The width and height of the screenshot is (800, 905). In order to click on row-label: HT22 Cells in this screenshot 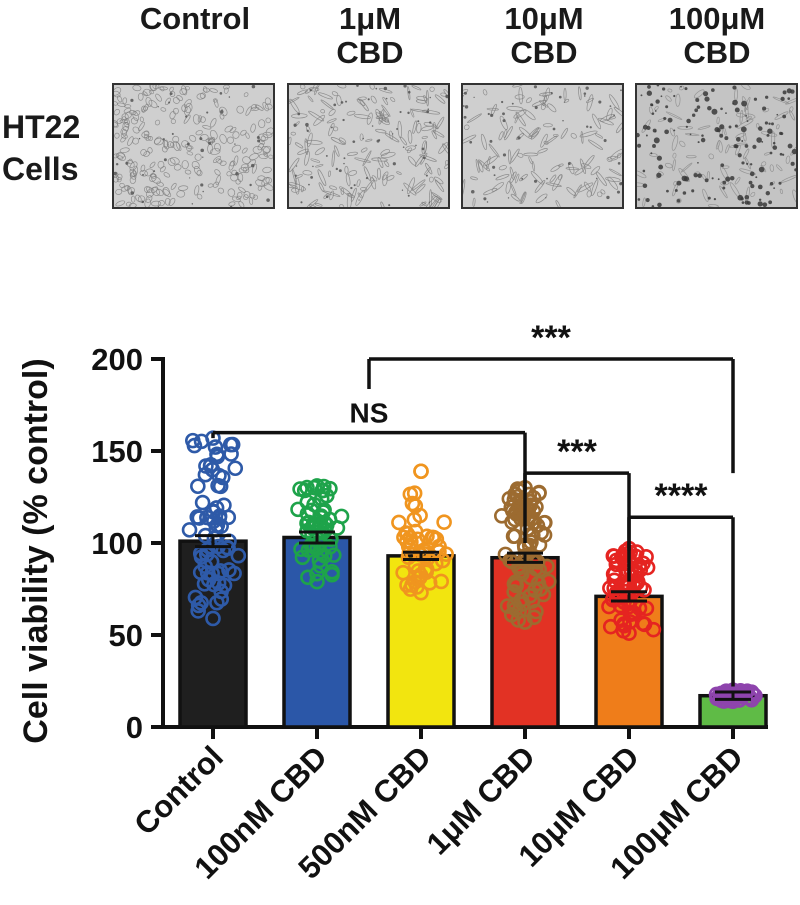, I will do `click(41, 148)`.